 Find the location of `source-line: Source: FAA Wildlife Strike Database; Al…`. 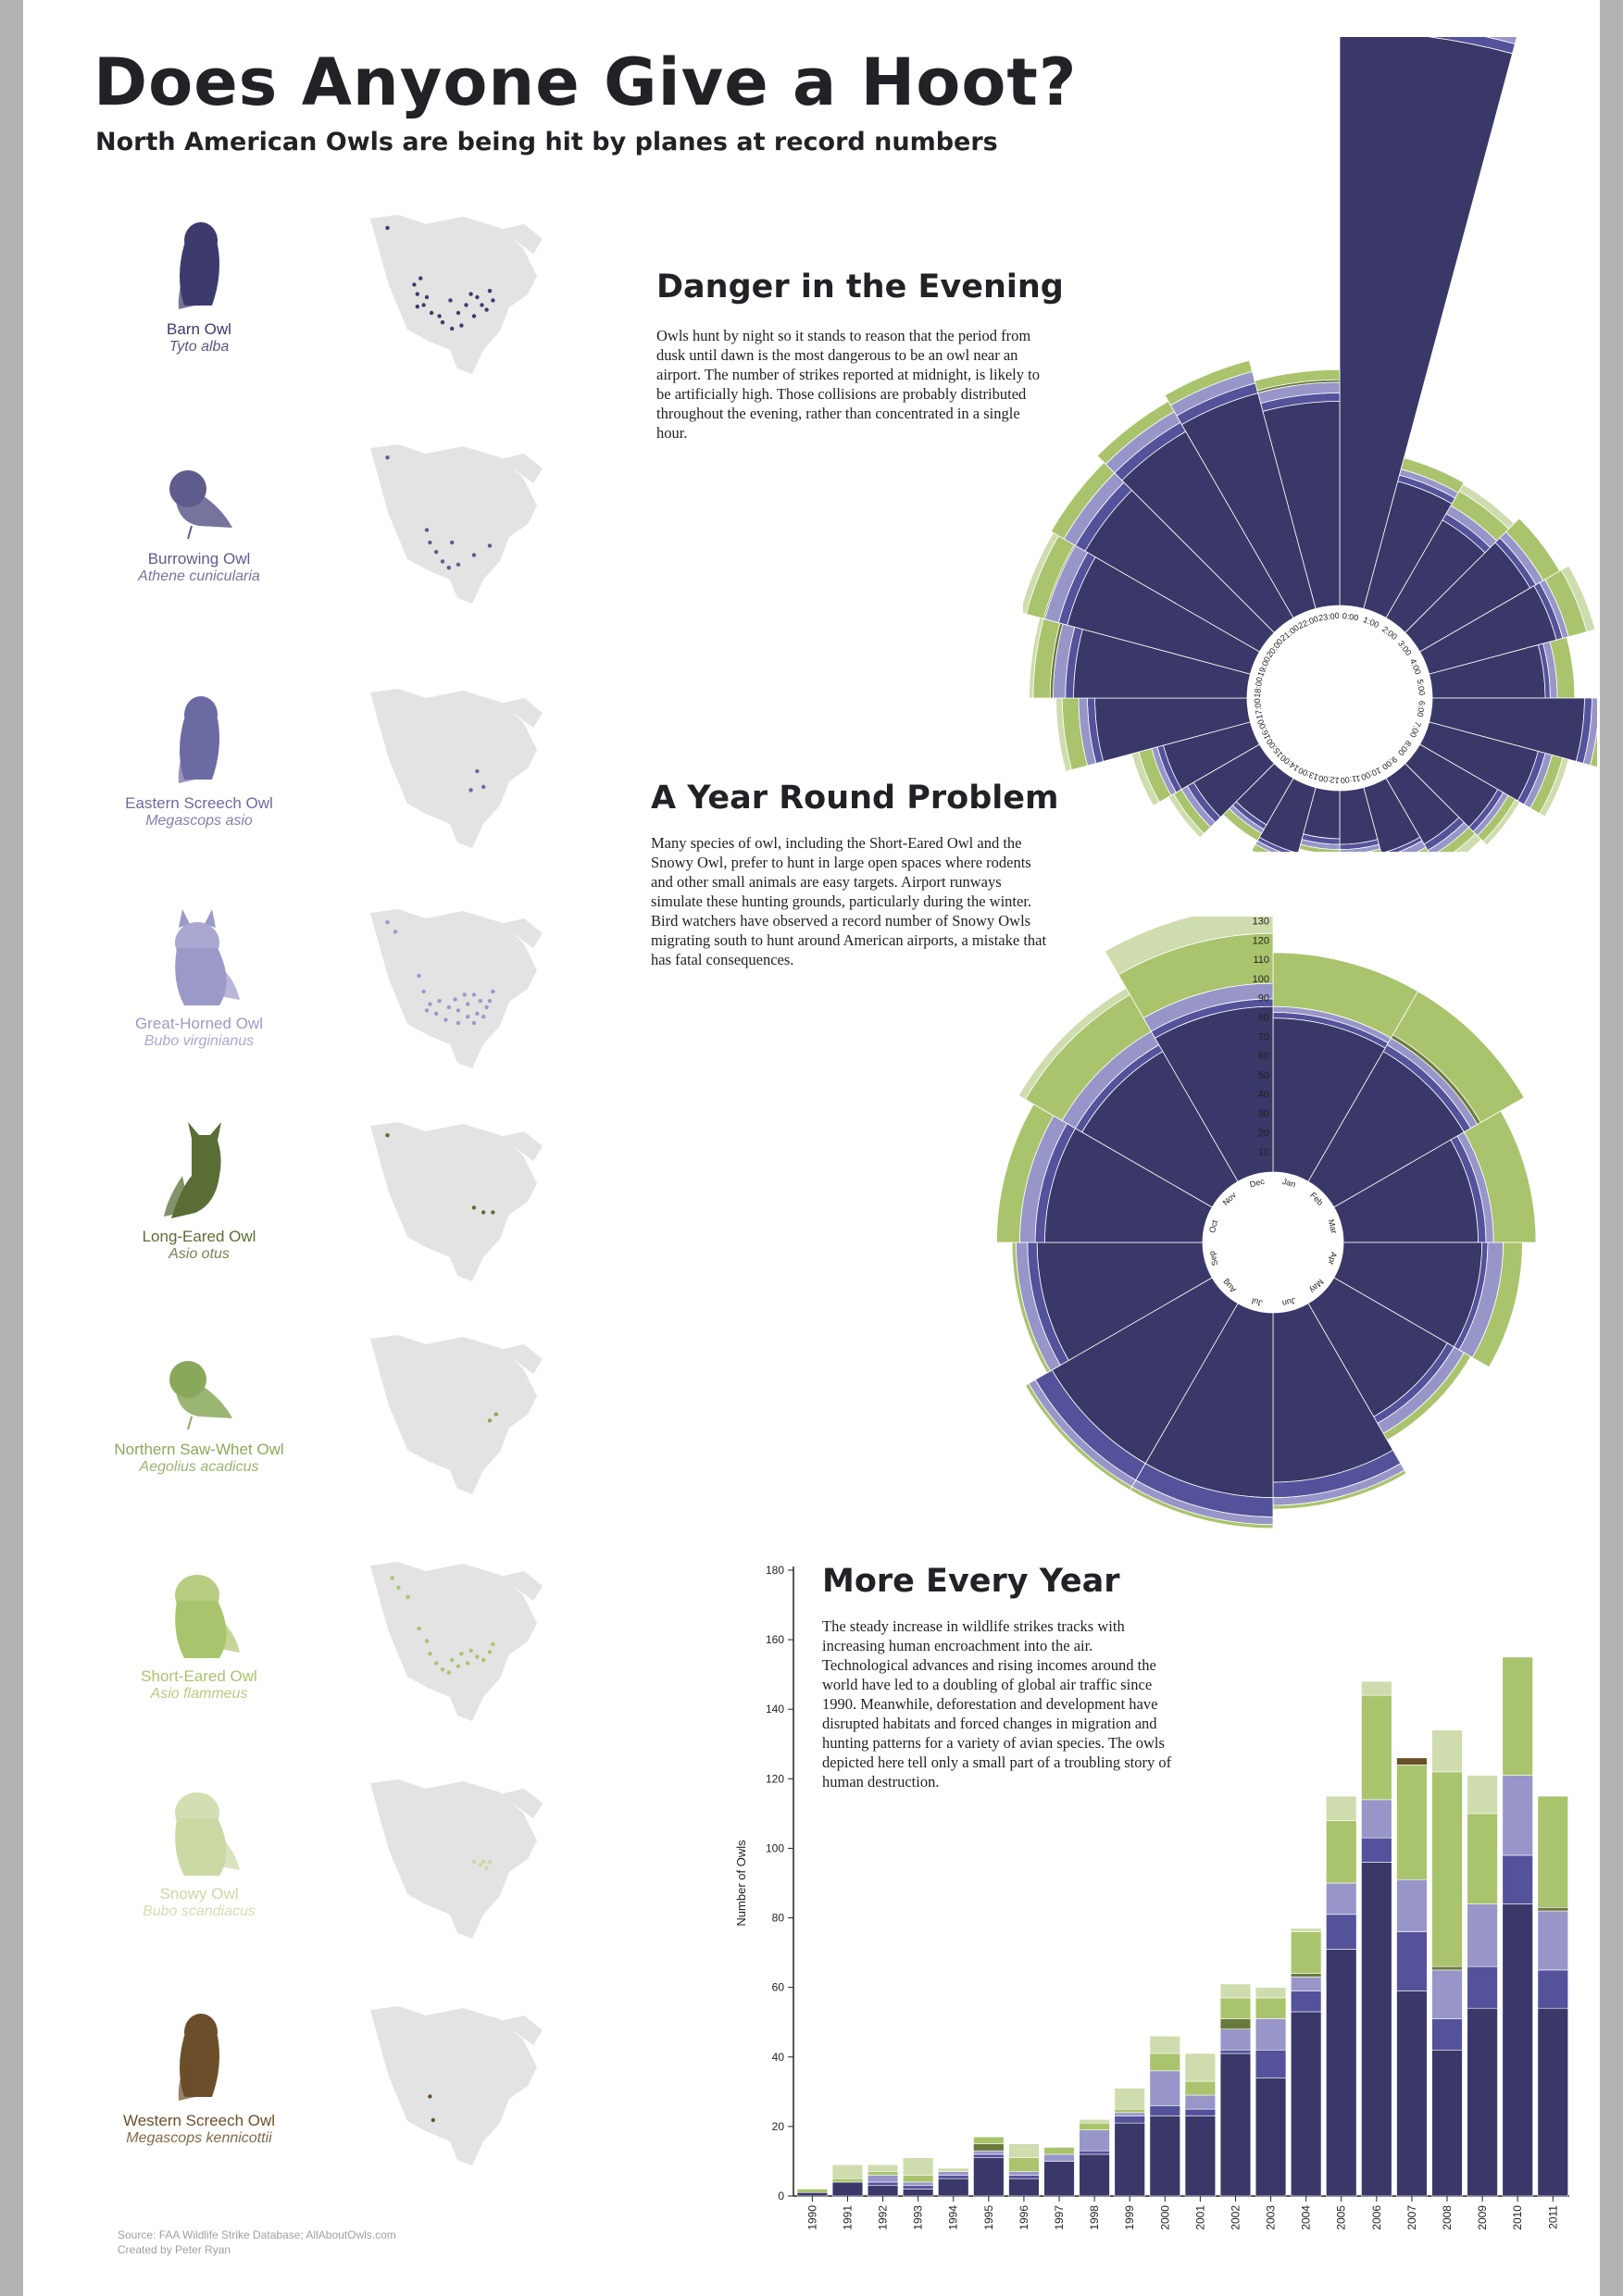

source-line: Source: FAA Wildlife Strike Database; Al… is located at coordinates (257, 2234).